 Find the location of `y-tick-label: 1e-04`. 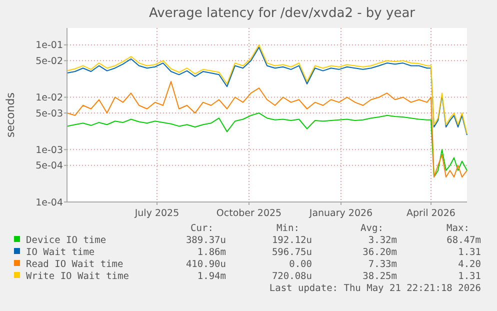

y-tick-label: 1e-04 is located at coordinates (49, 202).